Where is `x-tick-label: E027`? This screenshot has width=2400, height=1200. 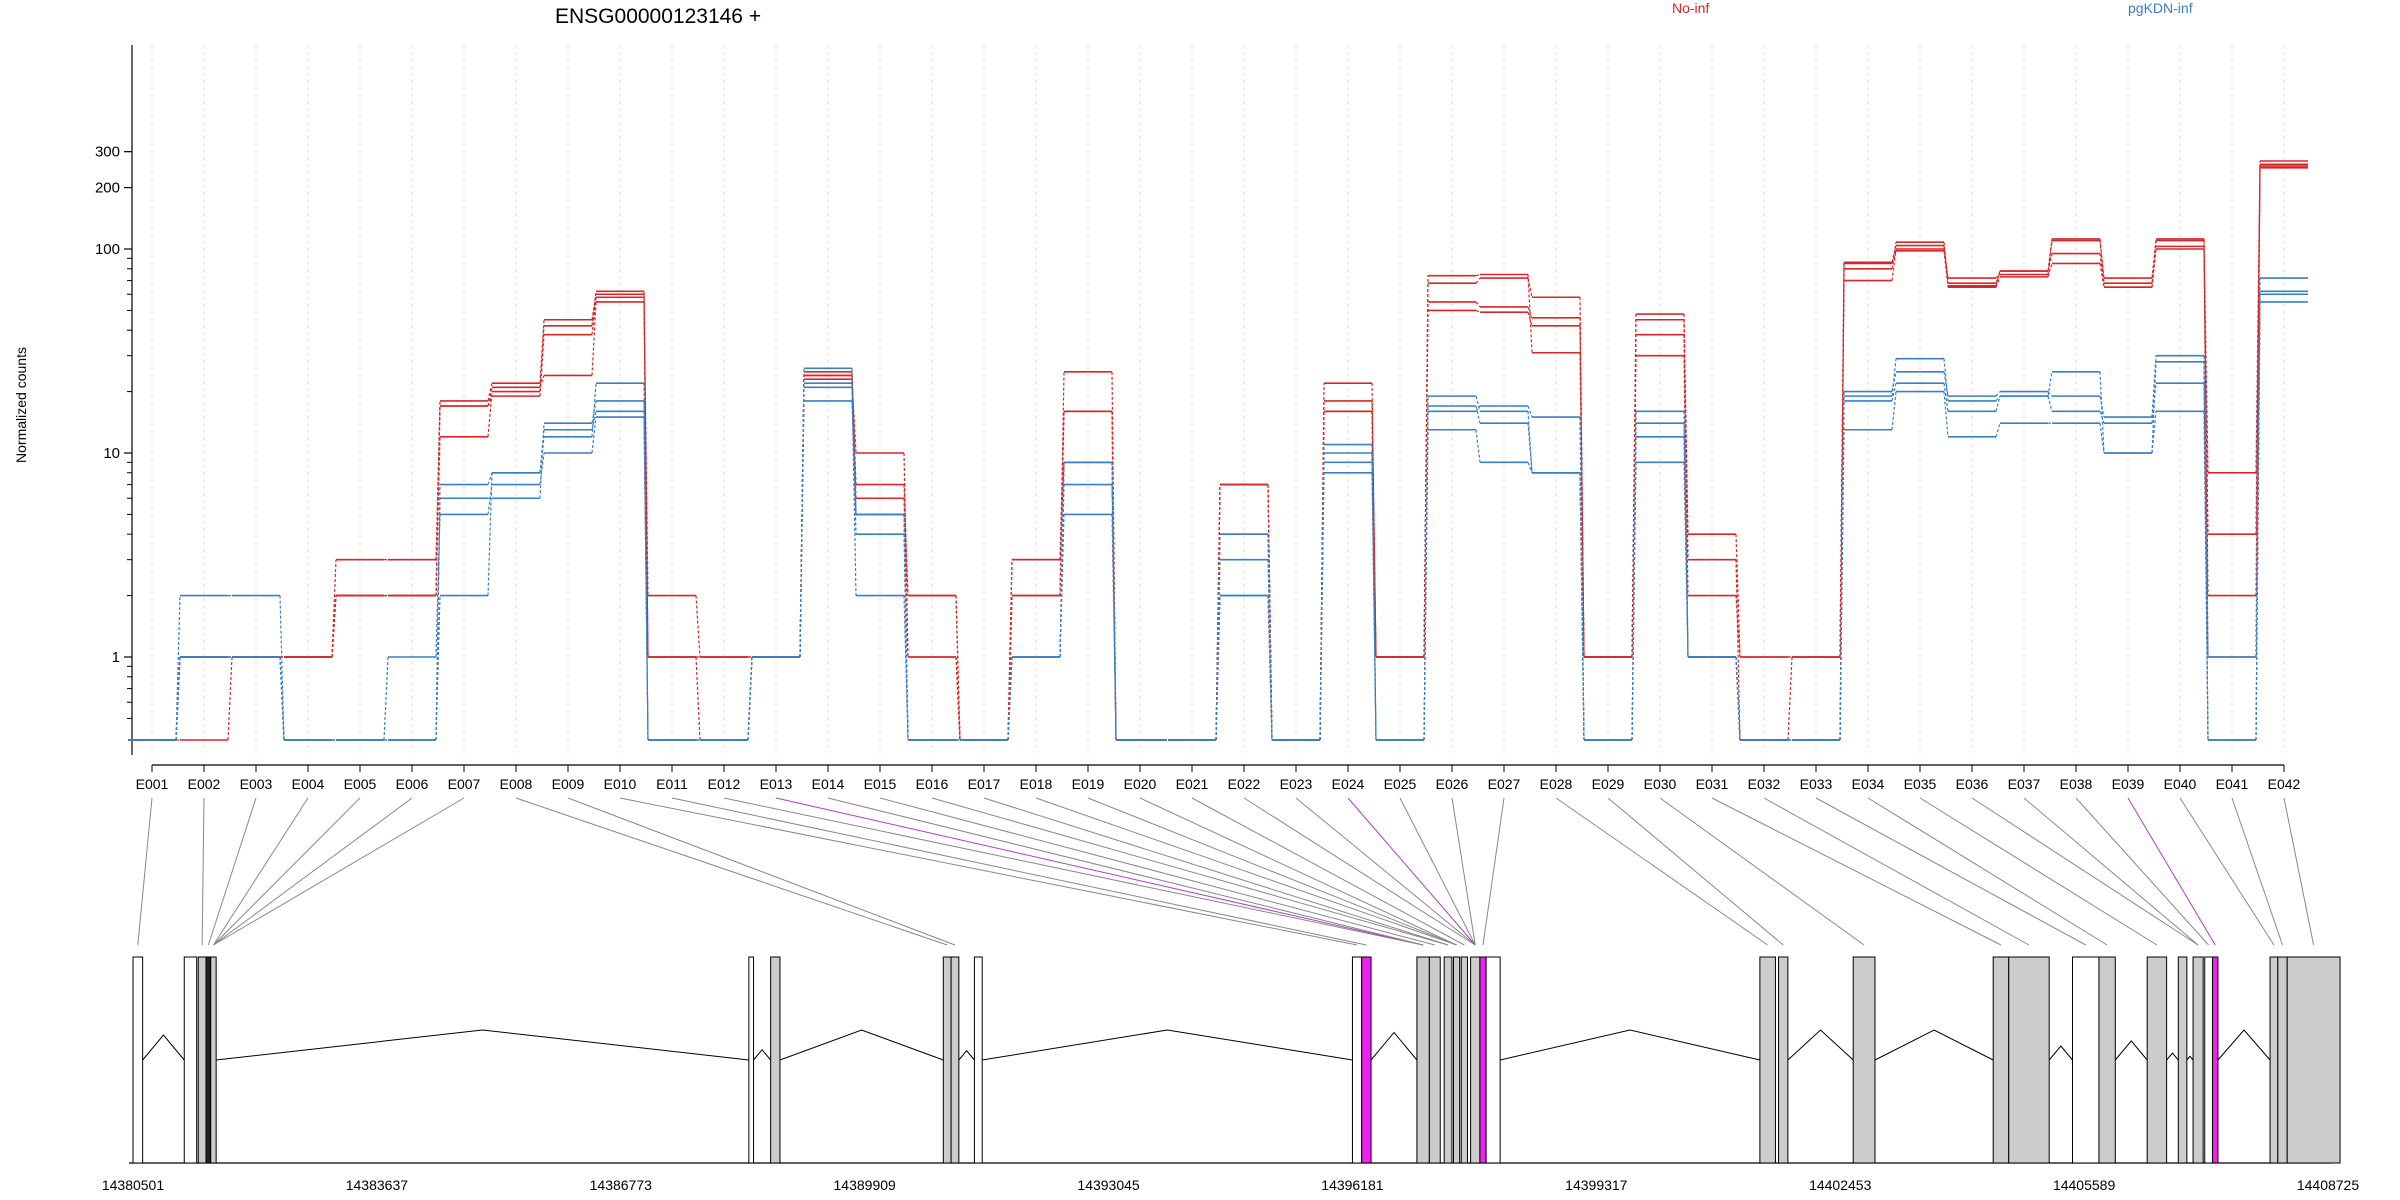 x-tick-label: E027 is located at coordinates (1504, 784).